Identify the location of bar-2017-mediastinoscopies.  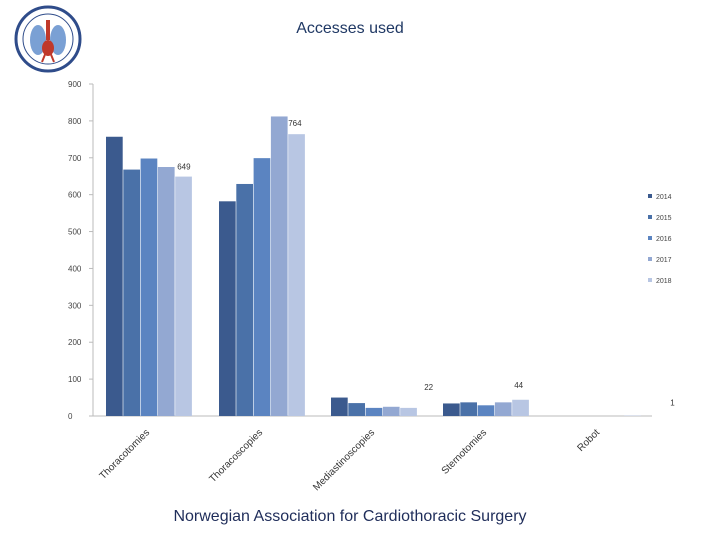
(391, 411).